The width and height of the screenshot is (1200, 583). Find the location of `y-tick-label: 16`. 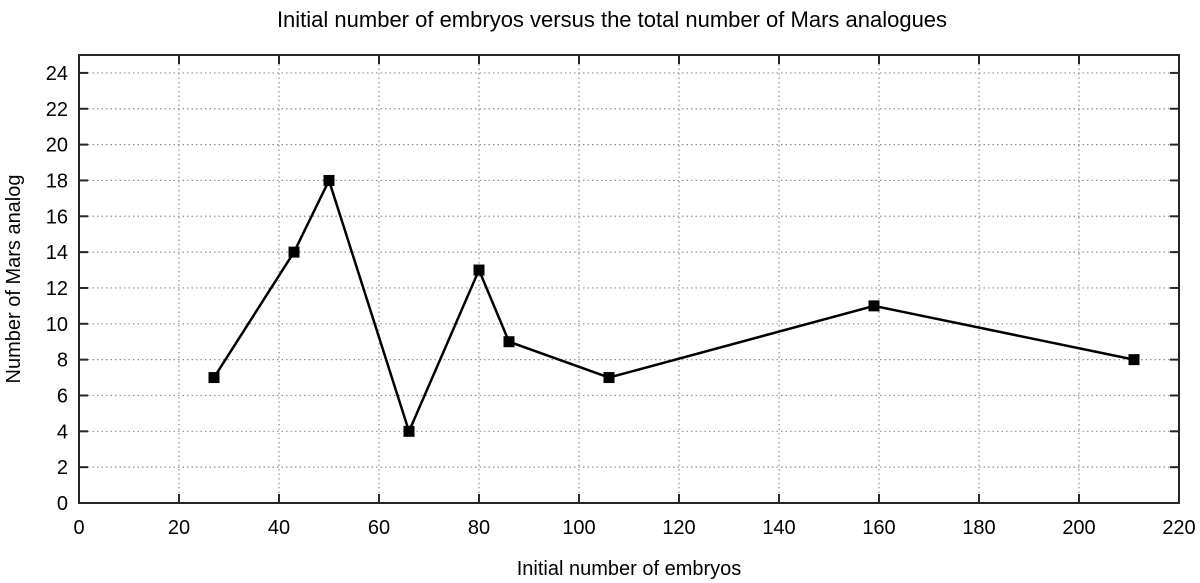

y-tick-label: 16 is located at coordinates (57, 217).